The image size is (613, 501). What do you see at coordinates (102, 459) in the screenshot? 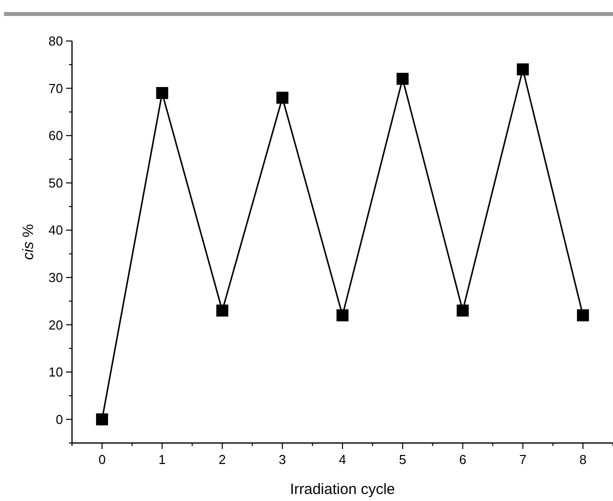
I see `x-tick-label: 0` at bounding box center [102, 459].